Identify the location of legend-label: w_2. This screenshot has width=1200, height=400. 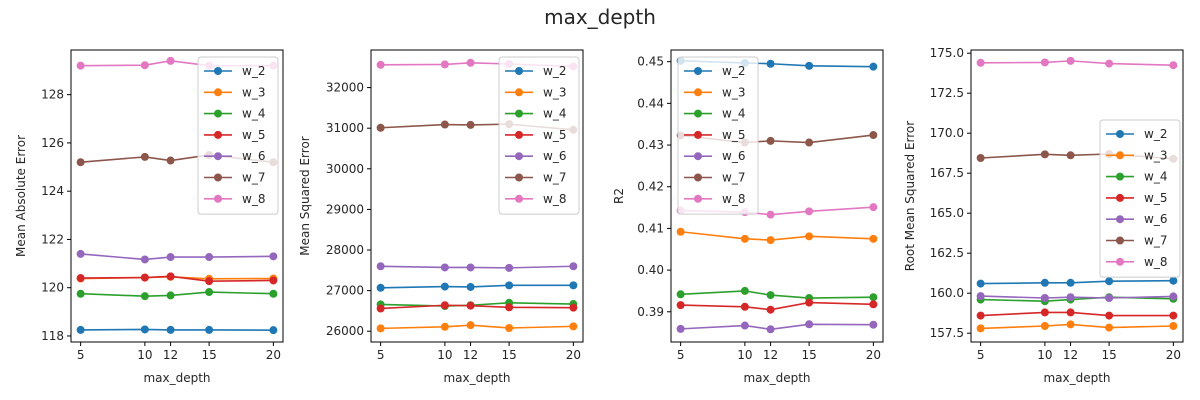
(554, 71).